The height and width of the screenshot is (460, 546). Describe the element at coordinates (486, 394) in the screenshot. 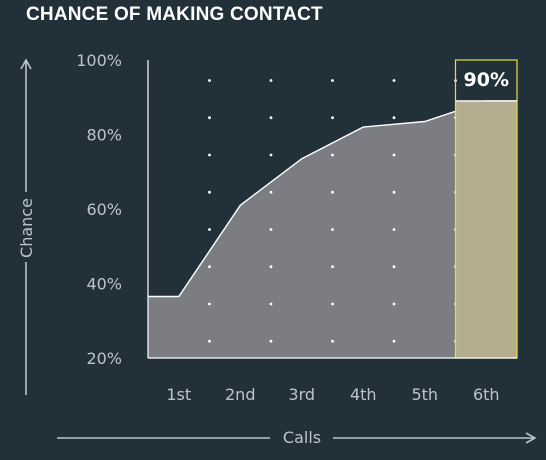

I see `x-tick-label: 6th` at that location.